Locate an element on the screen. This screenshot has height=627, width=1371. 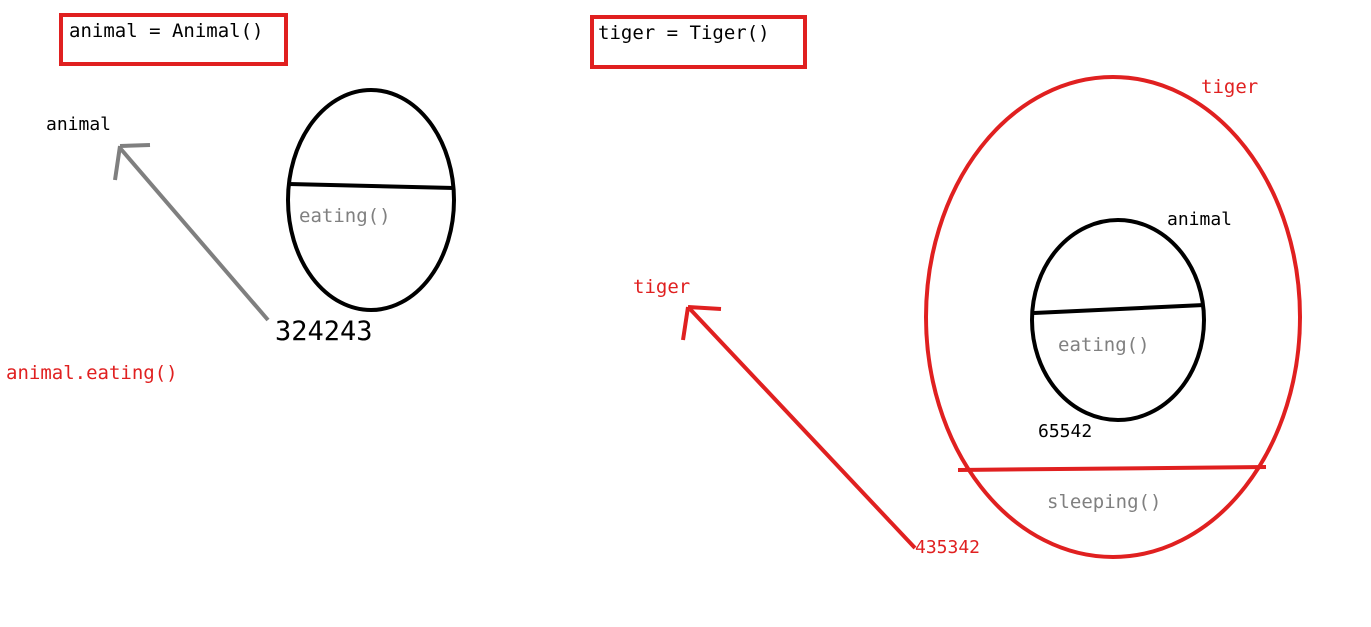
tiger-reference-arrow-shaft is located at coordinates (802, 428).